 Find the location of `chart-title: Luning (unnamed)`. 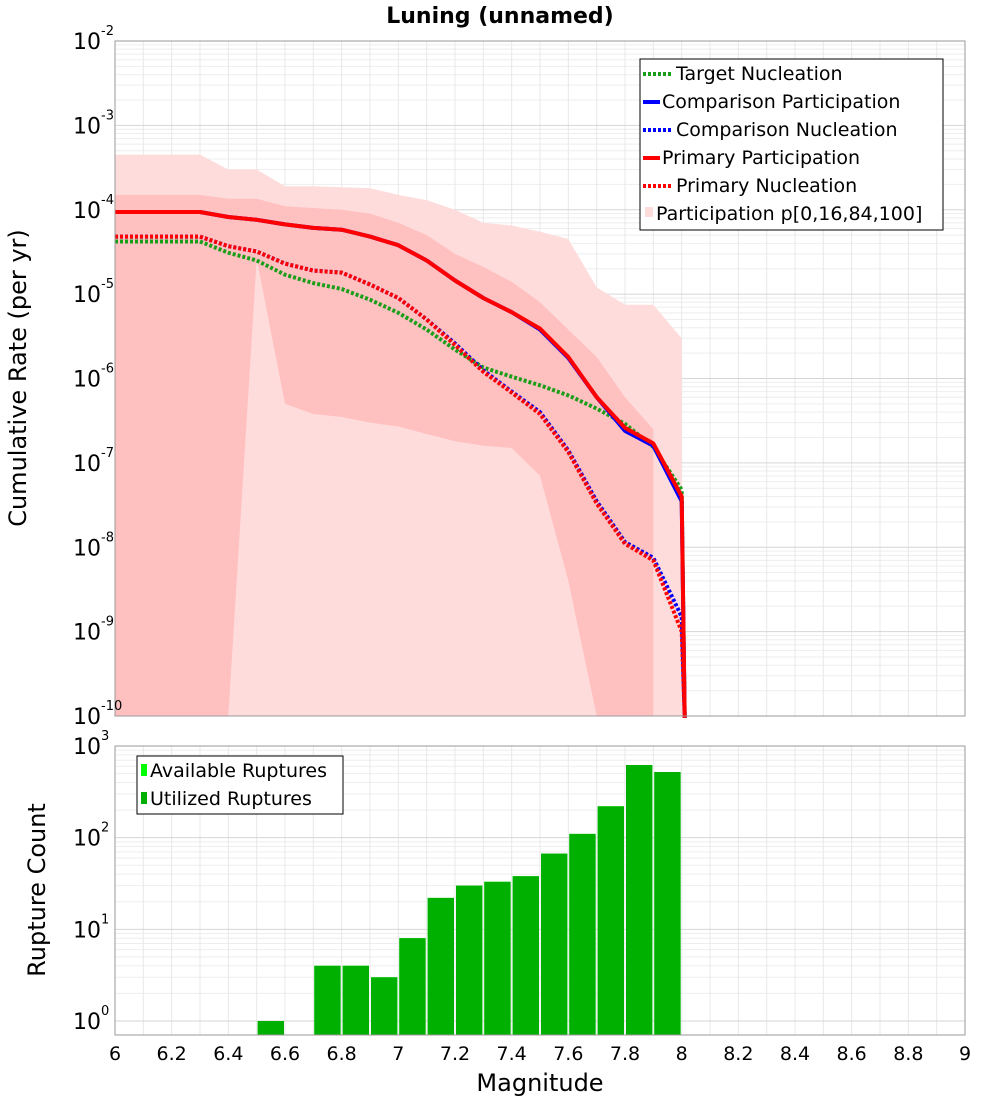

chart-title: Luning (unnamed) is located at coordinates (500, 16).